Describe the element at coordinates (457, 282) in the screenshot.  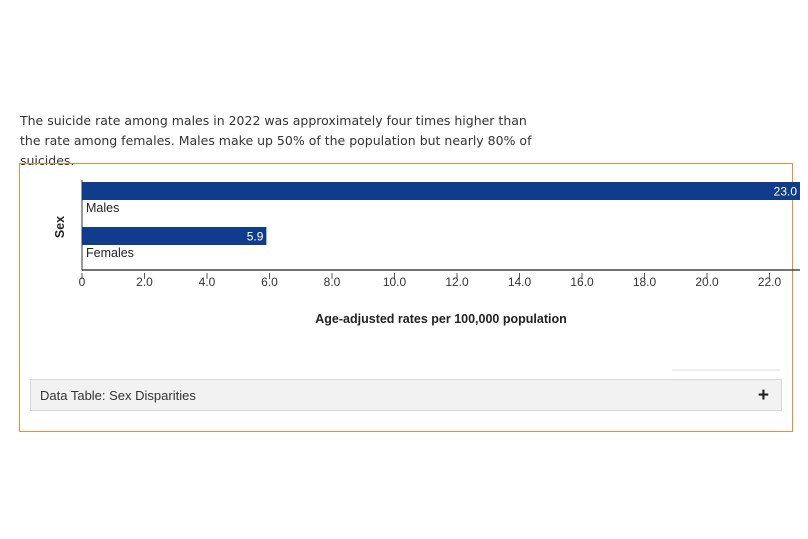
I see `x-tick-label: 12.0` at that location.